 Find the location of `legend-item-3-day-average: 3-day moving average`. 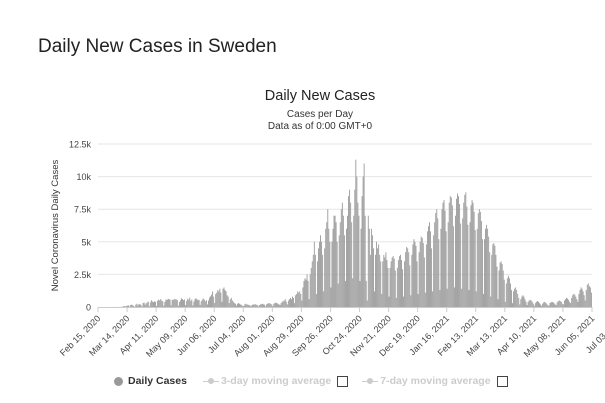

legend-item-3-day-average: 3-day moving average is located at coordinates (266, 381).